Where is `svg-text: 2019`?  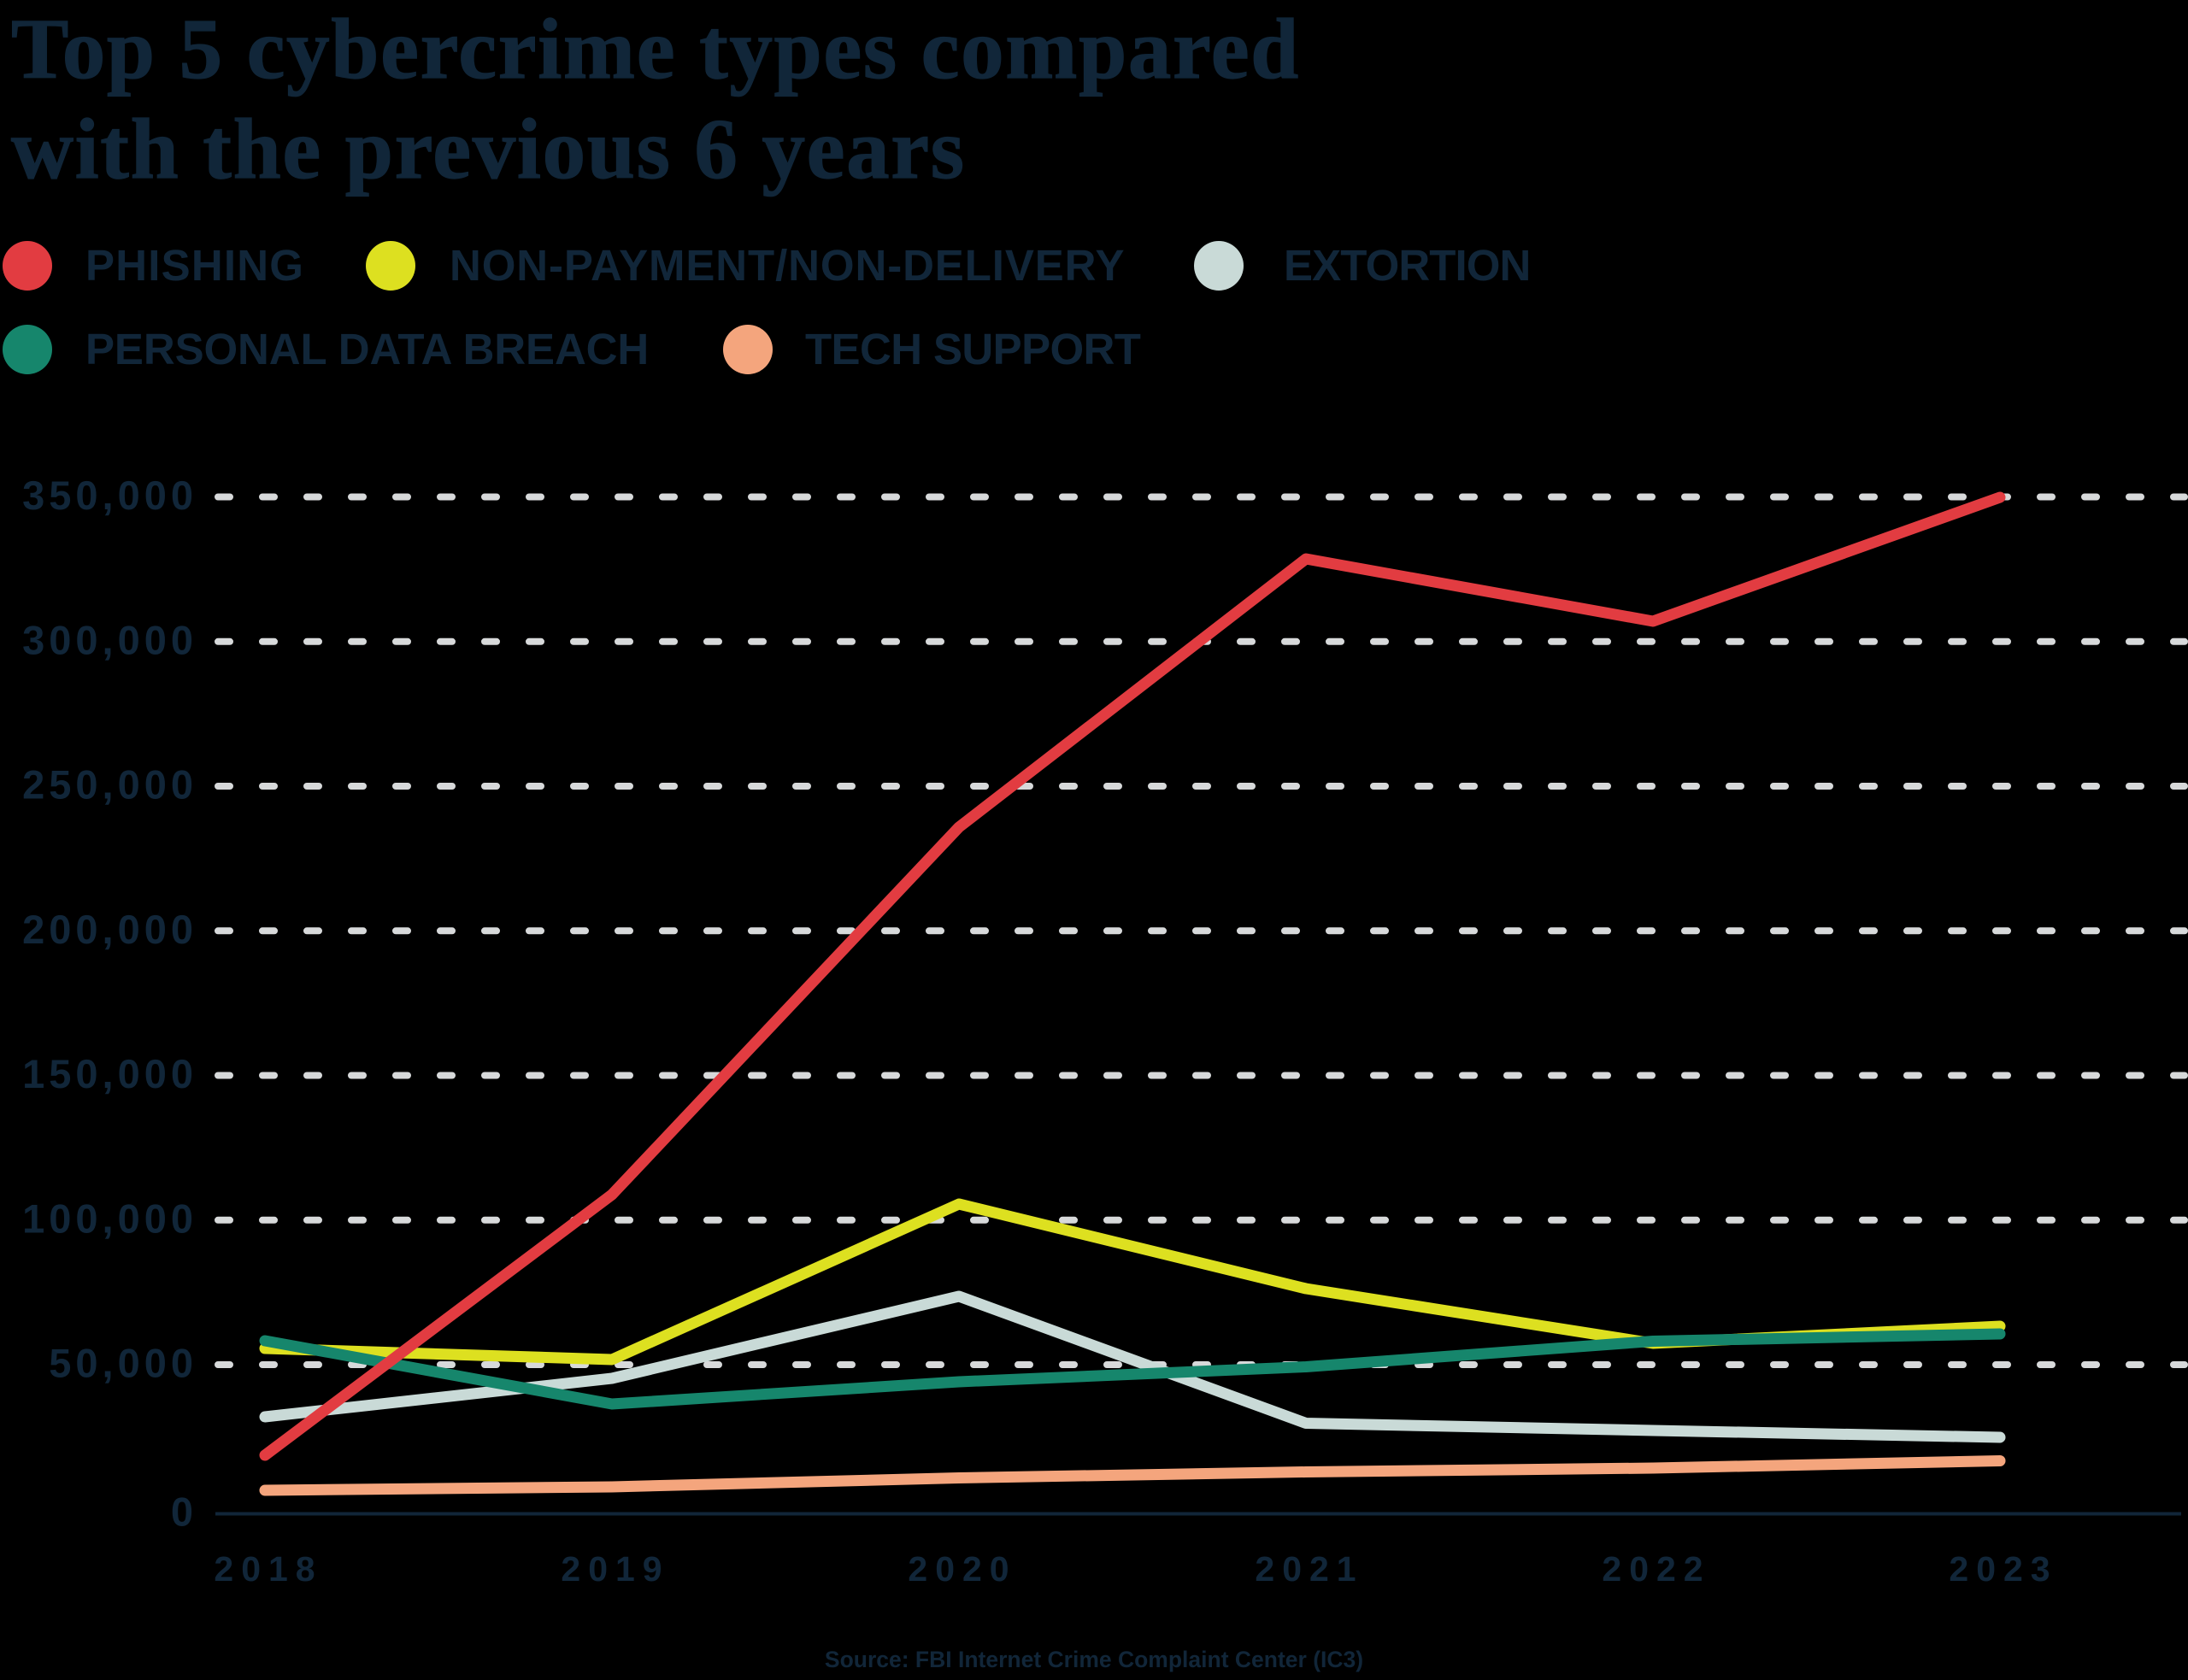
svg-text: 2019 is located at coordinates (615, 1569).